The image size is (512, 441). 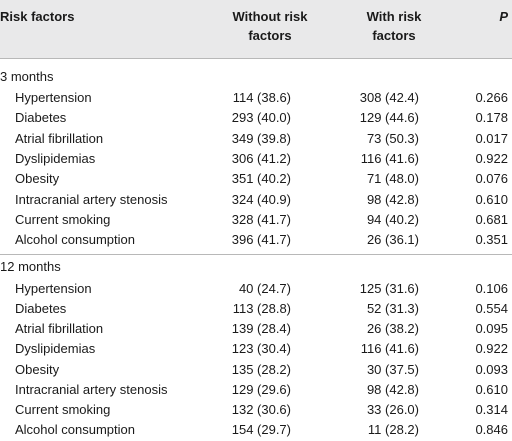 What do you see at coordinates (491, 178) in the screenshot?
I see `p-value: 0.076` at bounding box center [491, 178].